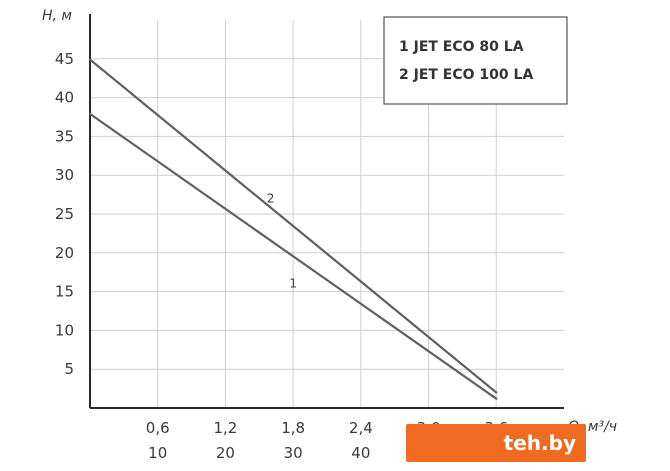 This screenshot has height=471, width=670. I want to click on x-tick-label-secondary: 30, so click(293, 453).